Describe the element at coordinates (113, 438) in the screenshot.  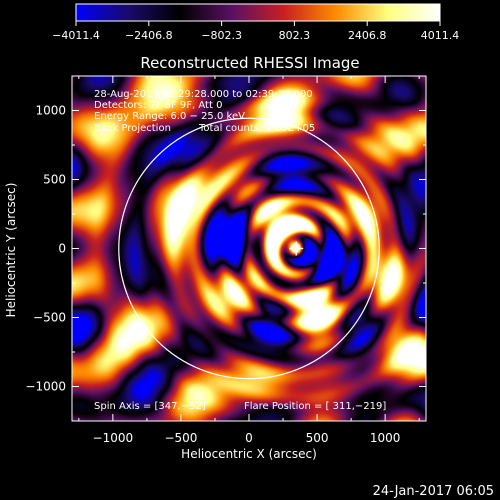
I see `x-tick-label: −1000` at that location.